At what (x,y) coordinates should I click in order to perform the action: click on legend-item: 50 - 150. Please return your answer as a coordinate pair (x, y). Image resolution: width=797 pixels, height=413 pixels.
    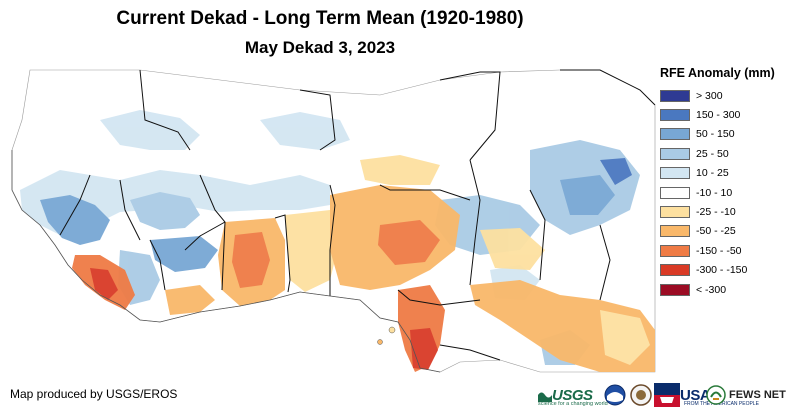
    Looking at the image, I should click on (727, 134).